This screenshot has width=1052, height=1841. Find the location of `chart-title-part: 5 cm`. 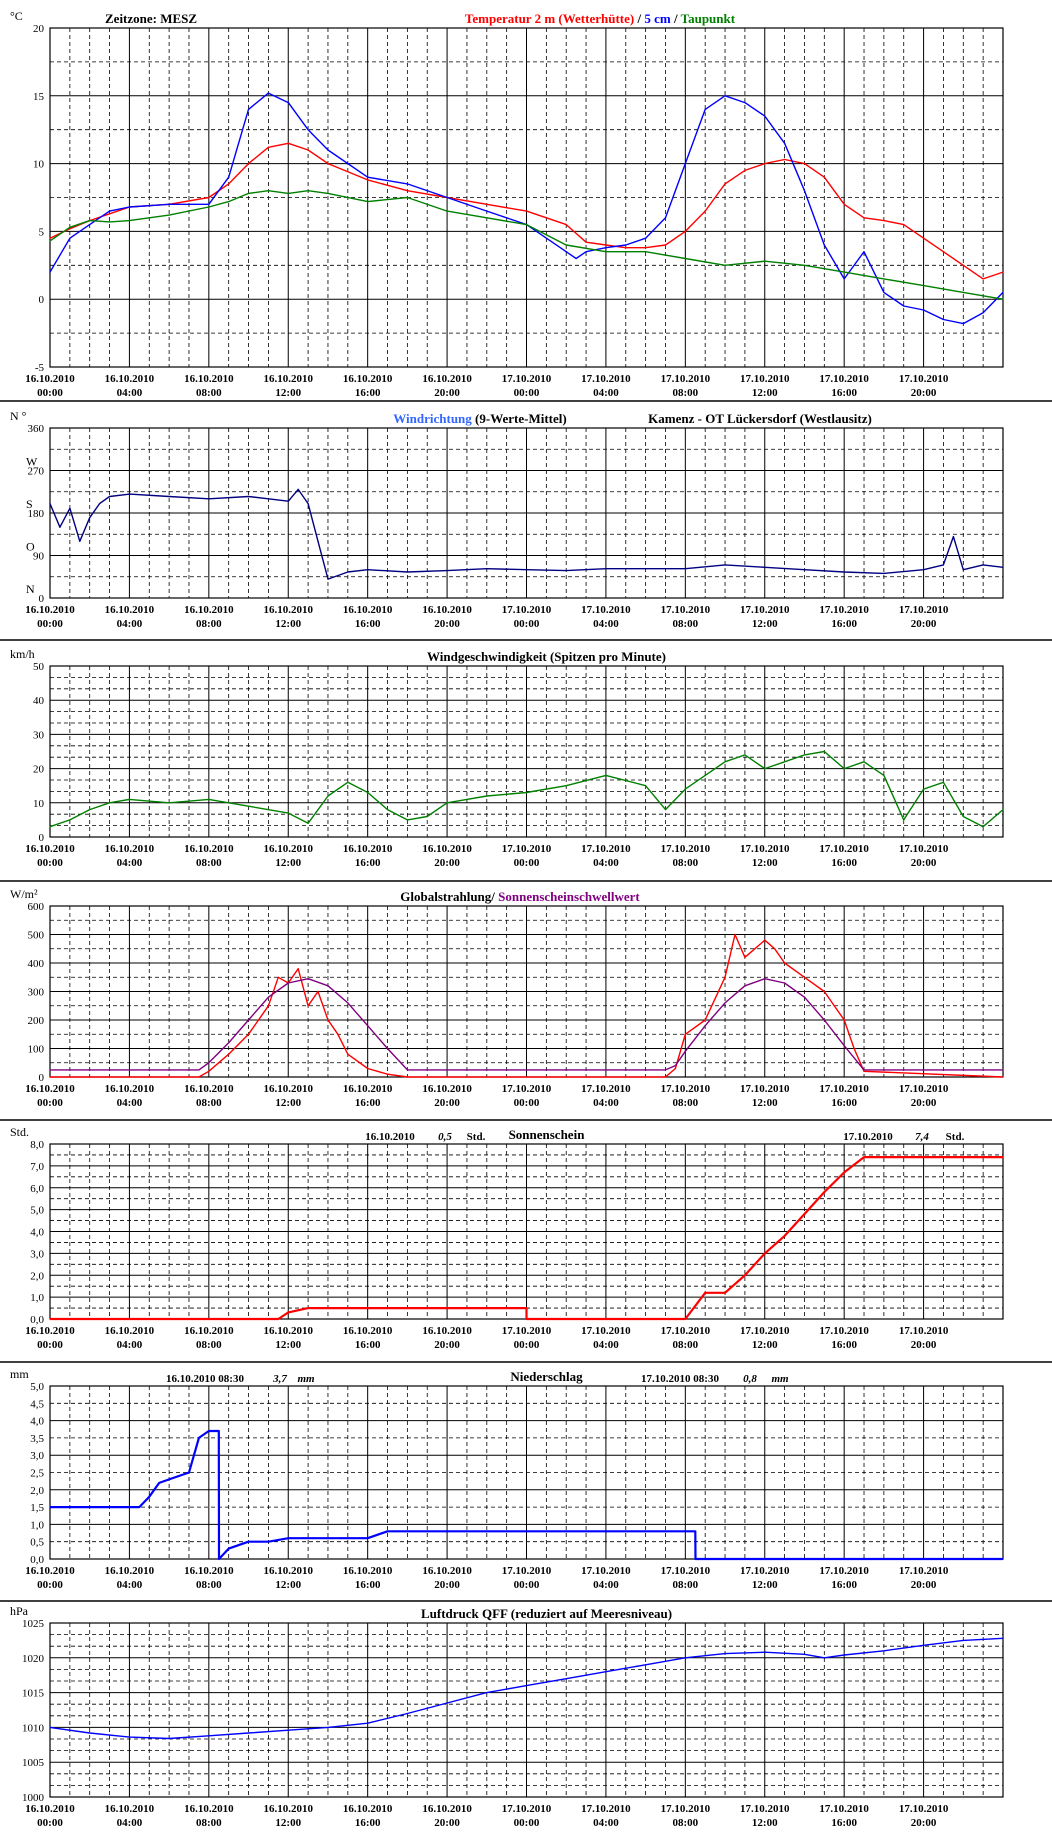

chart-title-part: 5 cm is located at coordinates (657, 18).